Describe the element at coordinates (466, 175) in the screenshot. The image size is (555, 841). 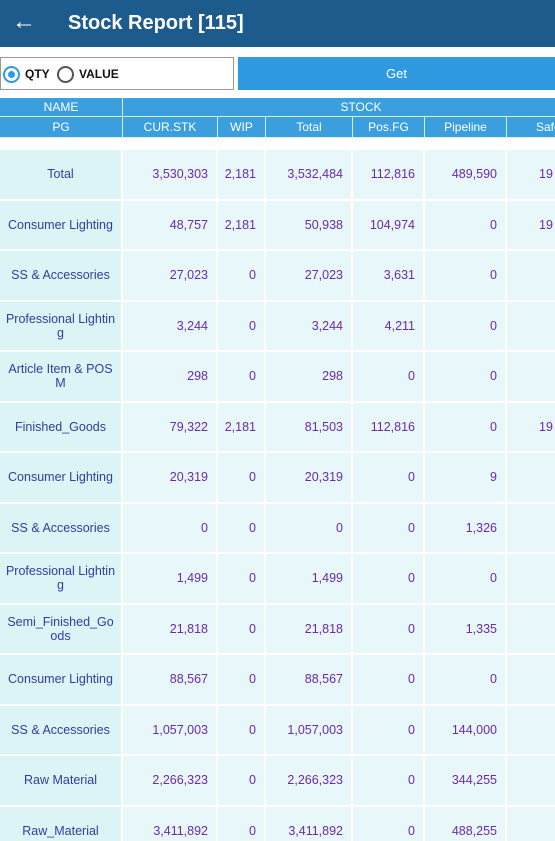
I see `cell: 489,590` at that location.